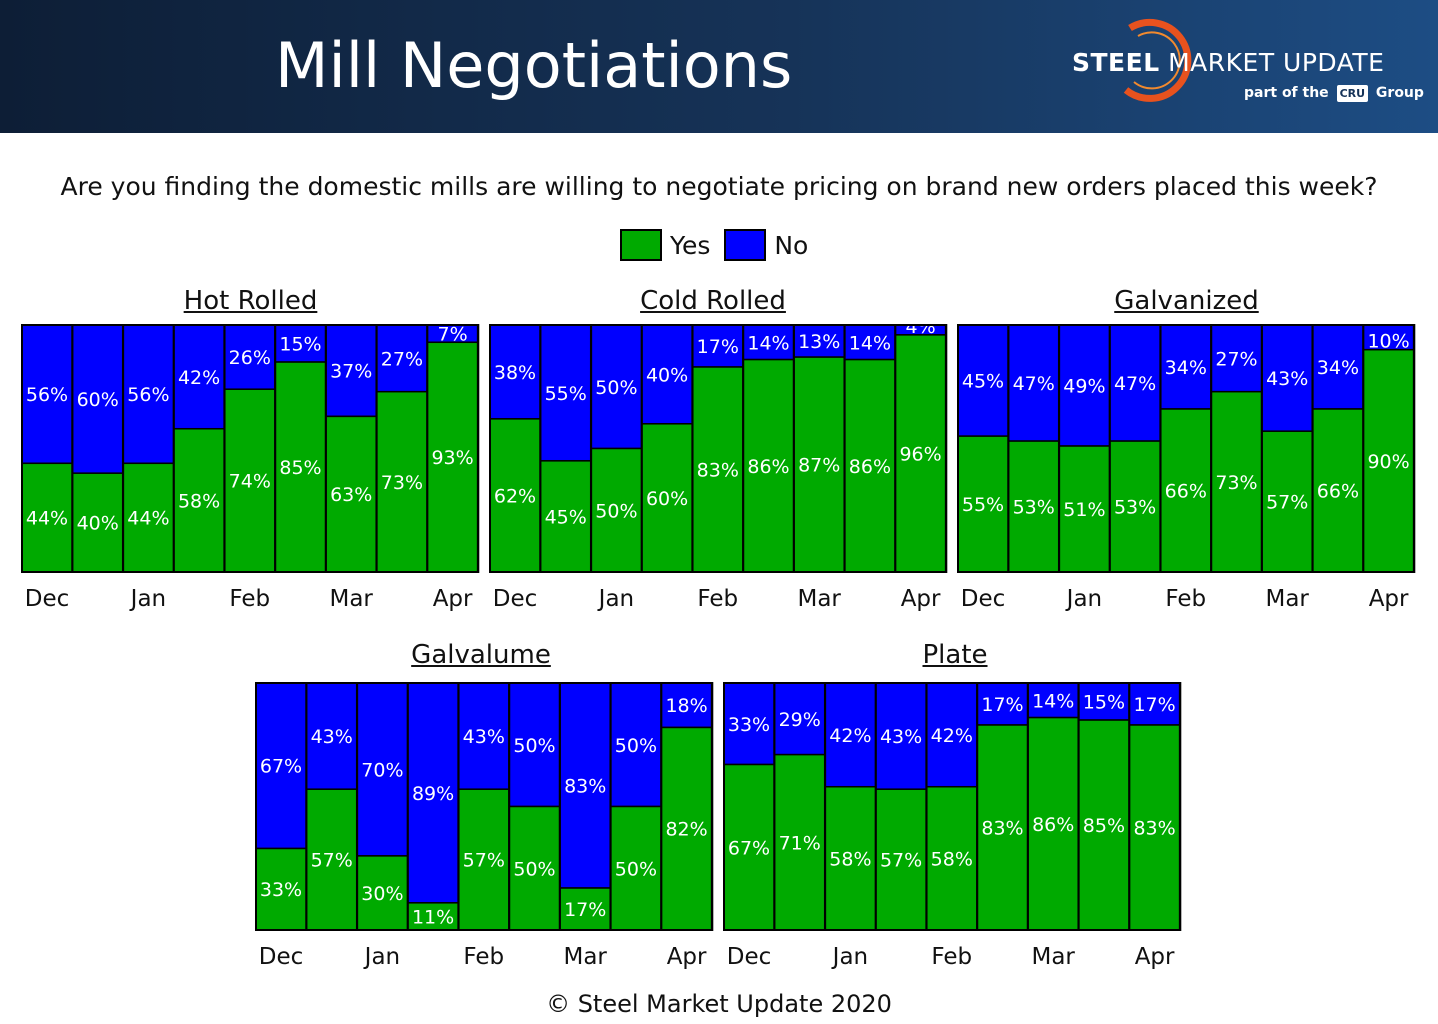 The image size is (1438, 1024). I want to click on galvalume-label-no-6: 83%, so click(585, 787).